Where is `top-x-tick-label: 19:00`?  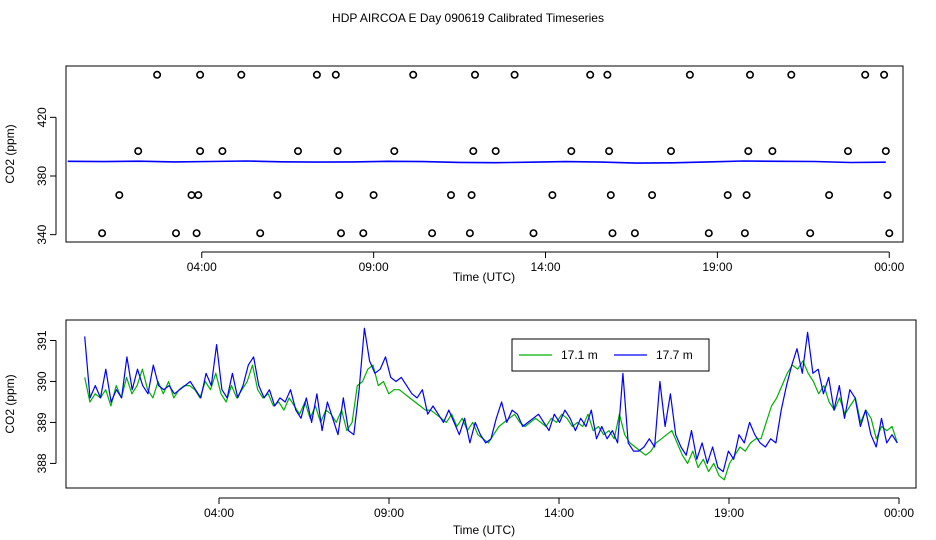
top-x-tick-label: 19:00 is located at coordinates (717, 267).